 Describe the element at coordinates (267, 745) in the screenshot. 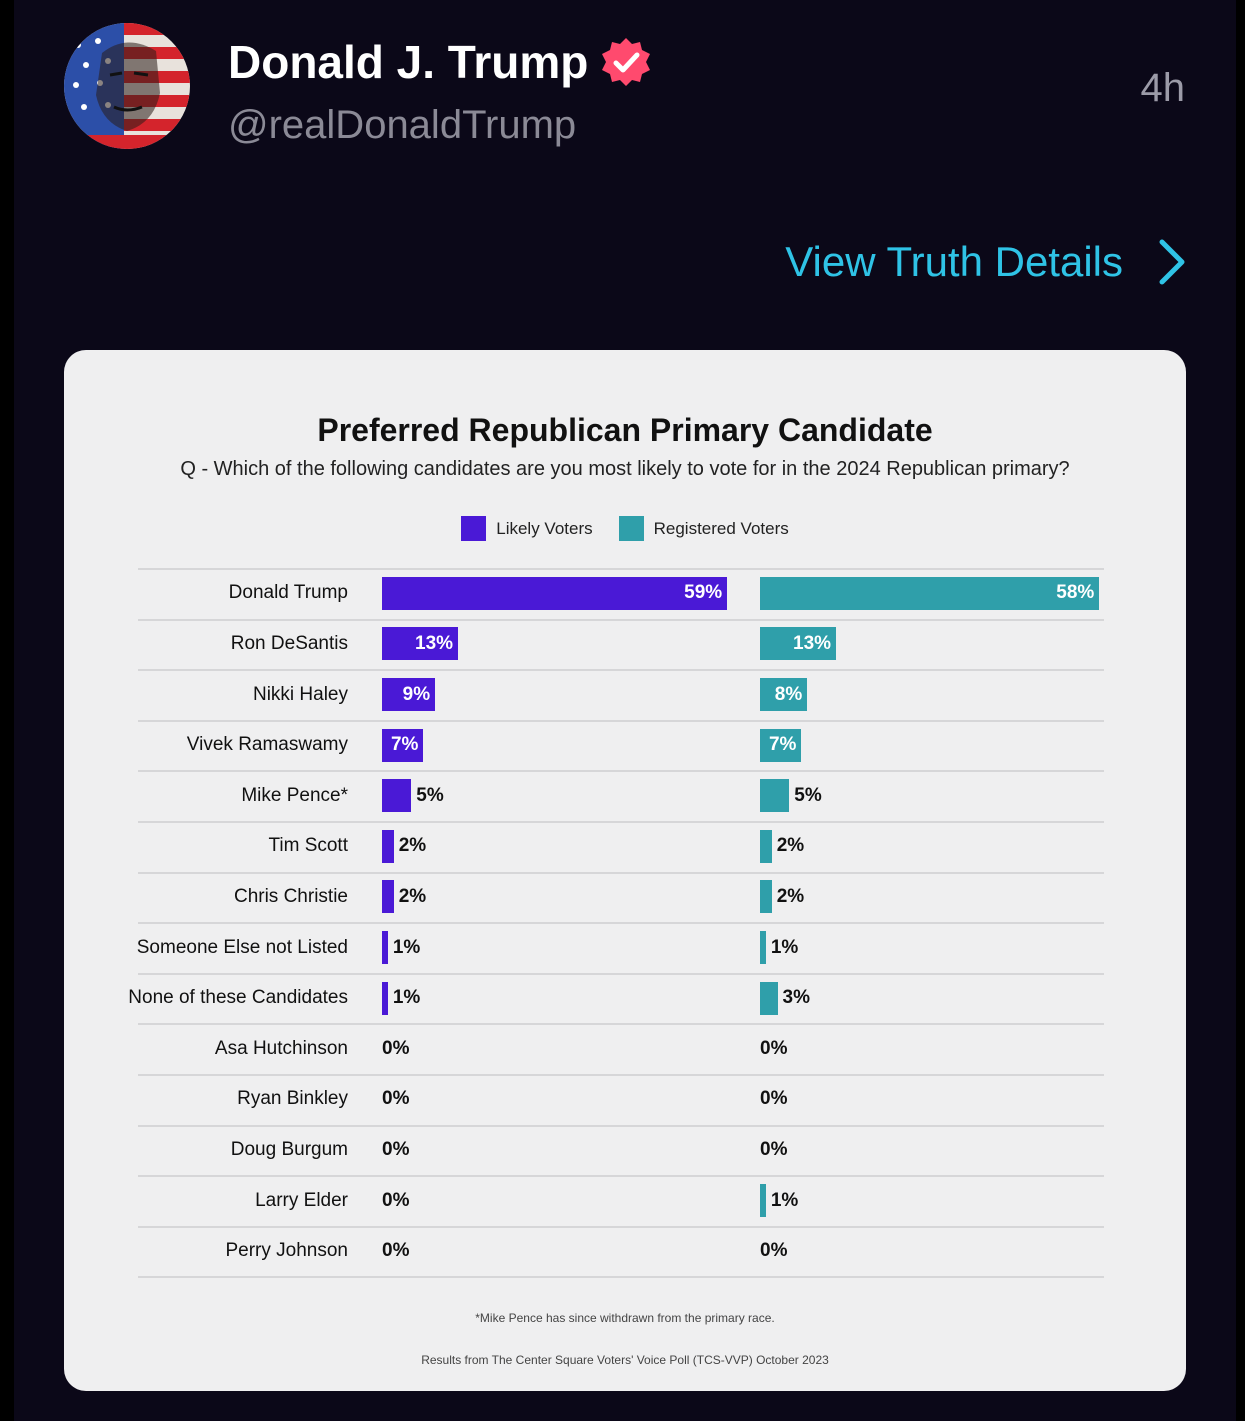

I see `category-label: Vivek Ramaswamy` at that location.